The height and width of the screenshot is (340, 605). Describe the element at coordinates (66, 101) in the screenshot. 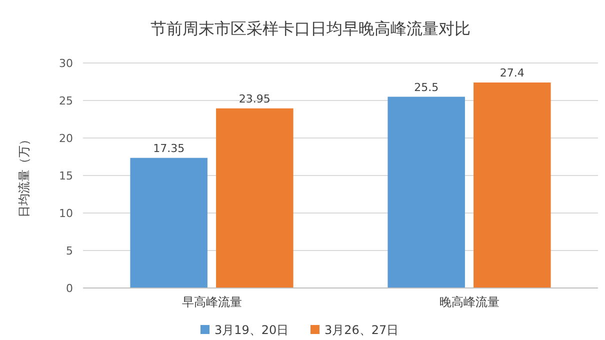

I see `y-tick-label: 25` at that location.